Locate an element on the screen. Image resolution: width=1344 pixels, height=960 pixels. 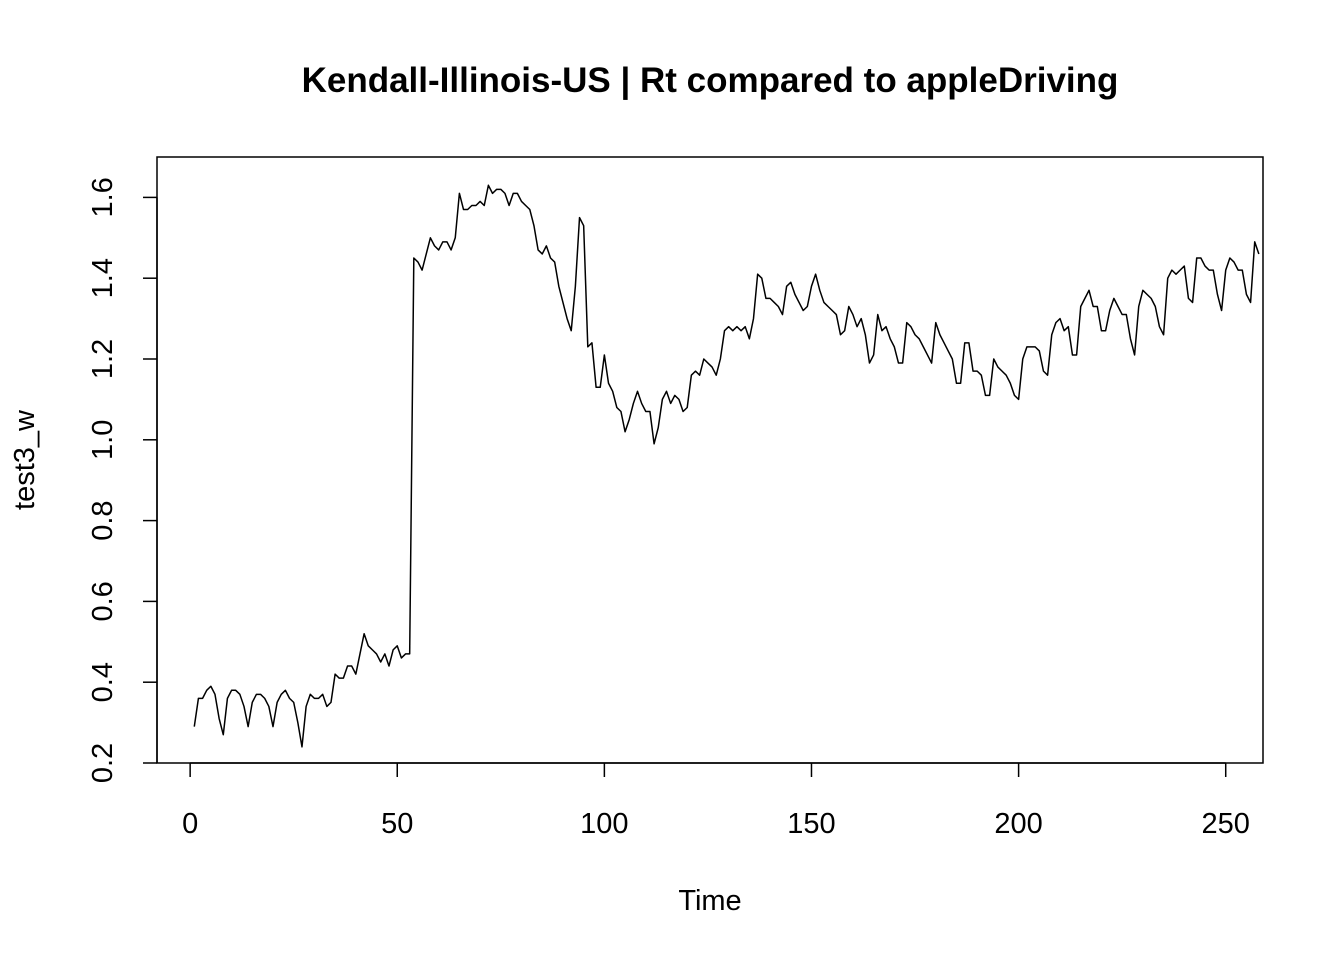
x-tick-label: 50 is located at coordinates (397, 824).